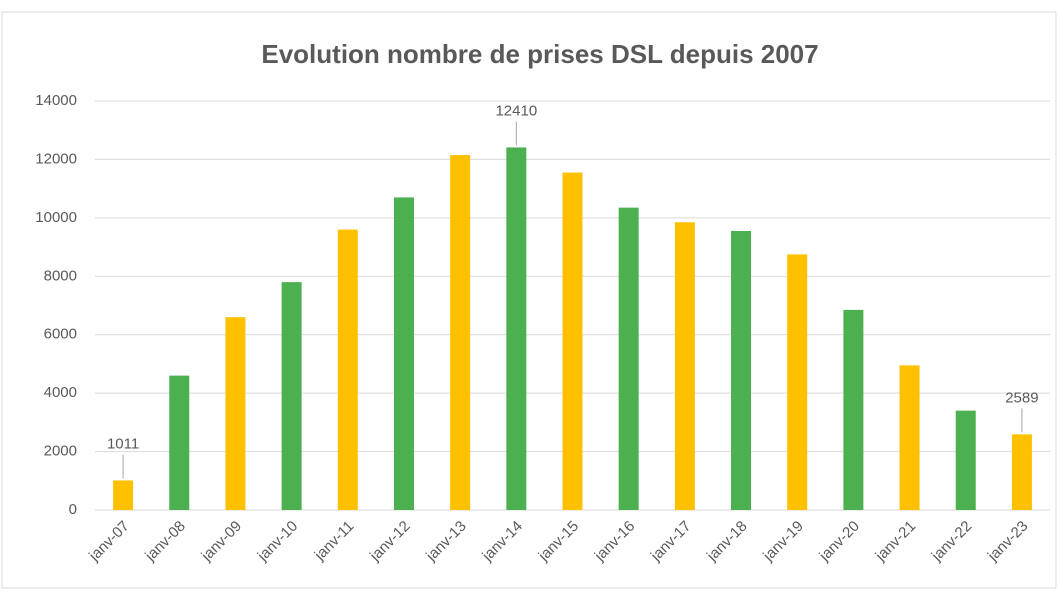 The image size is (1060, 597). What do you see at coordinates (60, 334) in the screenshot?
I see `y-tick-label: 6000` at bounding box center [60, 334].